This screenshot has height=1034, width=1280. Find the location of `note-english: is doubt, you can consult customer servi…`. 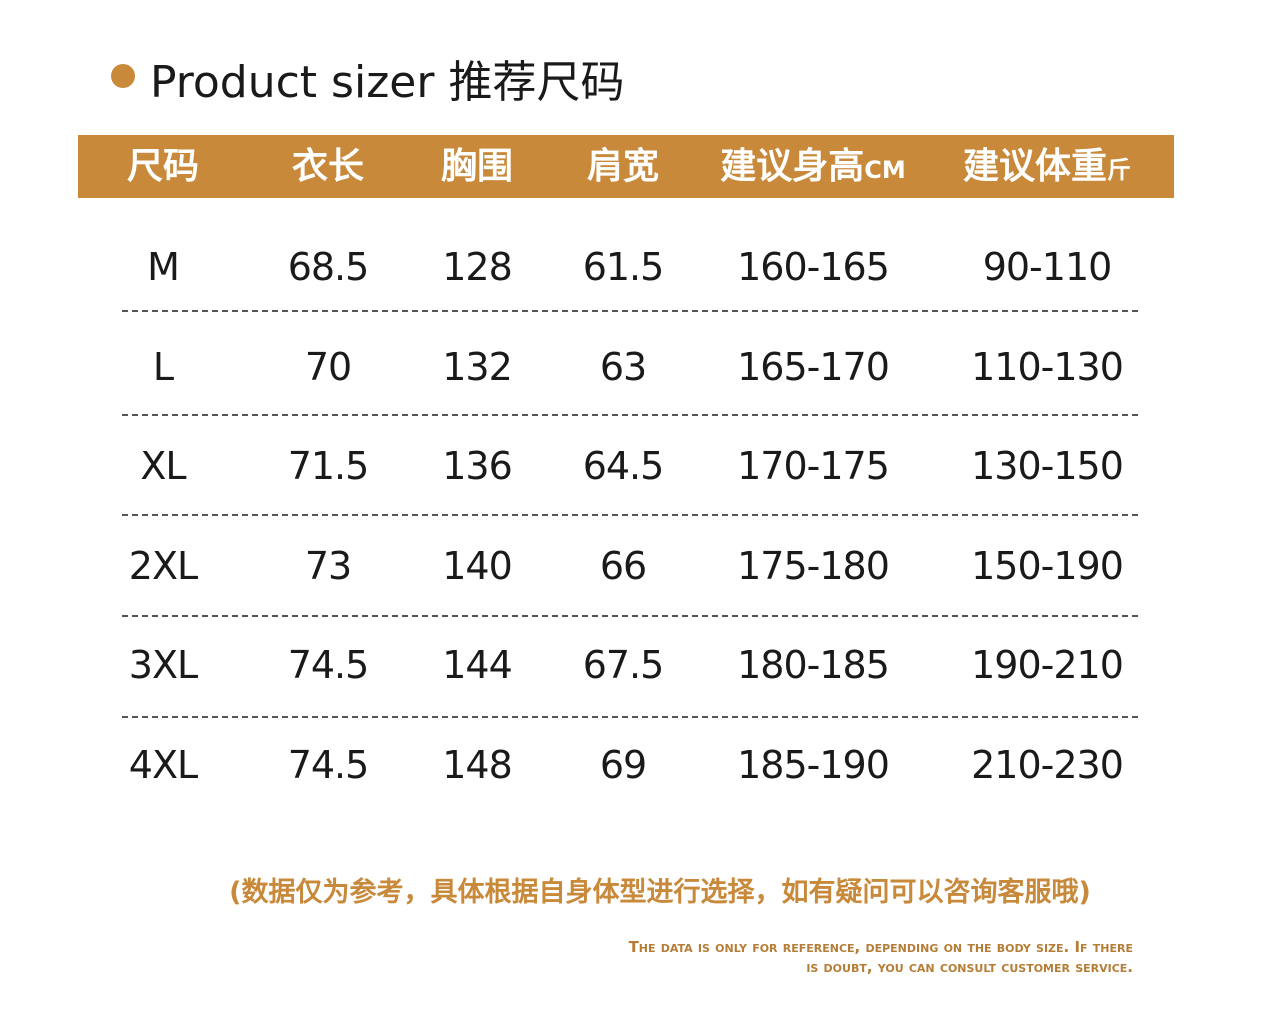

note-english: is doubt, you can consult customer servi… is located at coordinates (969, 967).